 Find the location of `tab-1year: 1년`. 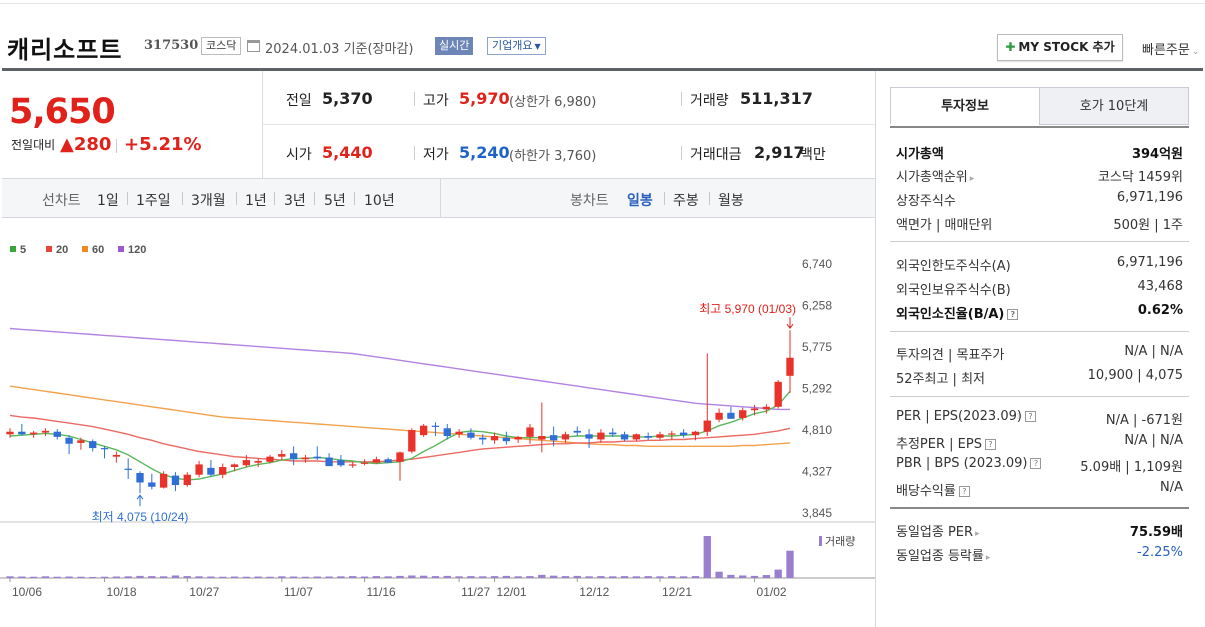

tab-1year: 1년 is located at coordinates (256, 201).